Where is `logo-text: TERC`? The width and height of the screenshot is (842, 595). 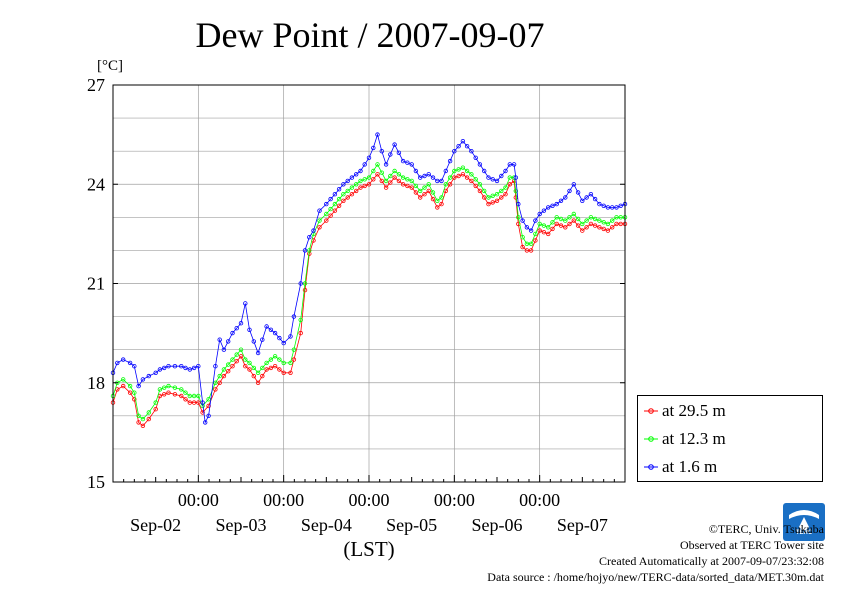 logo-text: TERC is located at coordinates (804, 533).